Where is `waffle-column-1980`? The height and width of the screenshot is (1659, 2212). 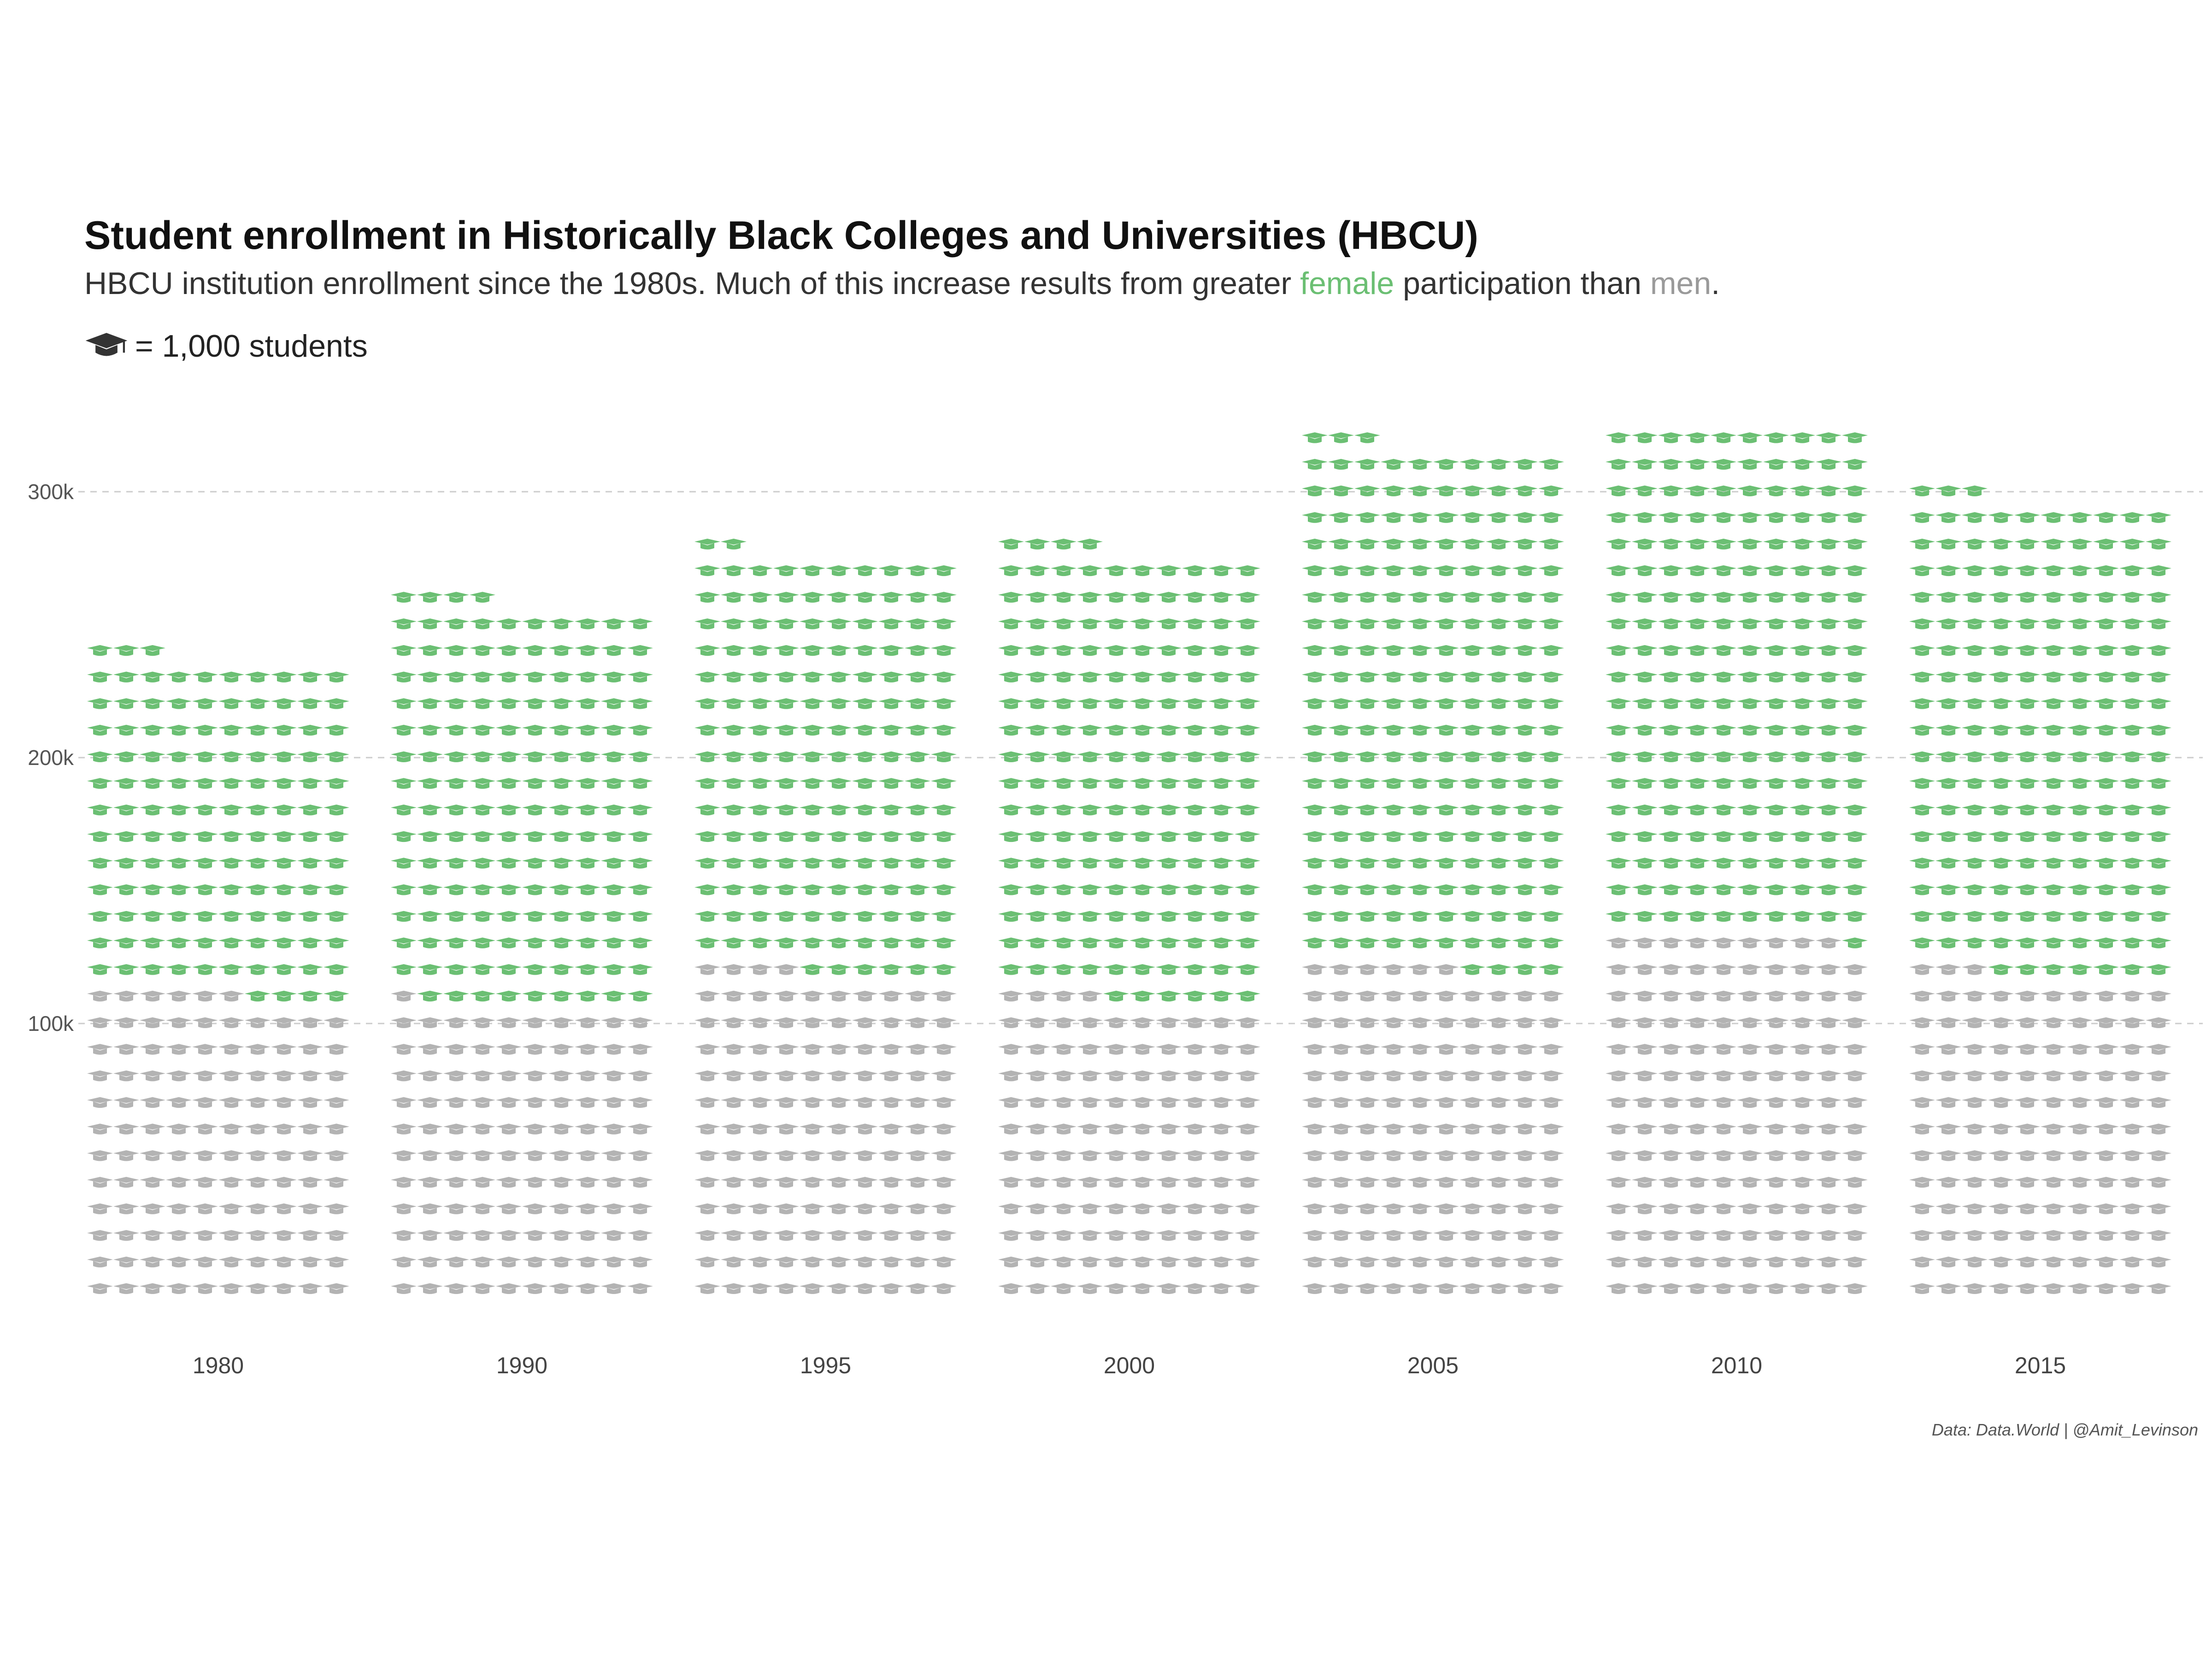
waffle-column-1980 is located at coordinates (218, 969).